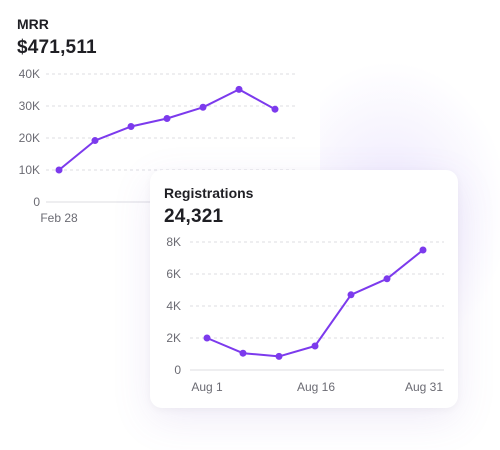 The image size is (500, 450). Describe the element at coordinates (194, 216) in the screenshot. I see `registrations-value: 24,321` at that location.